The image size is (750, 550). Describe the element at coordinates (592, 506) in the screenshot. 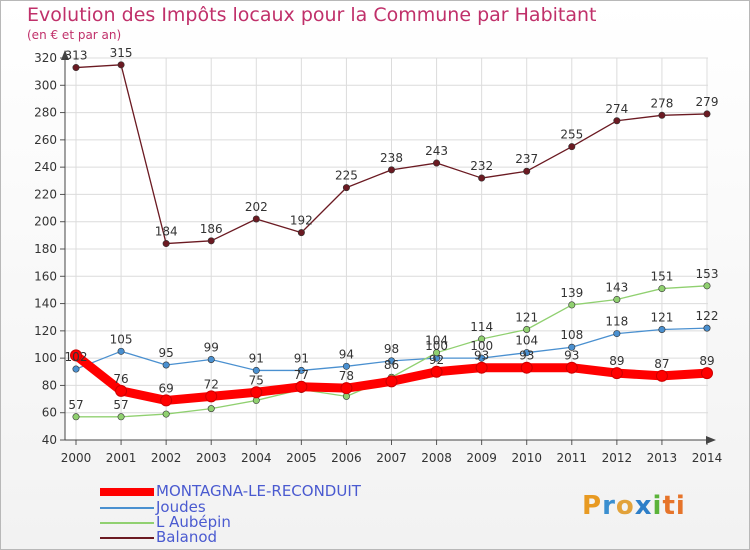

I see `logo-letter: P` at that location.